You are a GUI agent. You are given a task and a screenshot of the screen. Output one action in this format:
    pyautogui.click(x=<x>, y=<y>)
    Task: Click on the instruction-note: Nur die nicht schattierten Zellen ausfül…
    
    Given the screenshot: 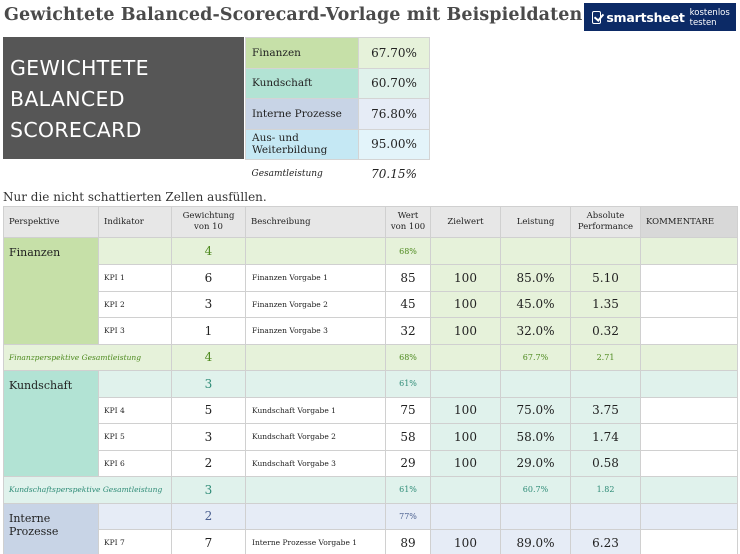 What is the action you would take?
    pyautogui.click(x=135, y=197)
    